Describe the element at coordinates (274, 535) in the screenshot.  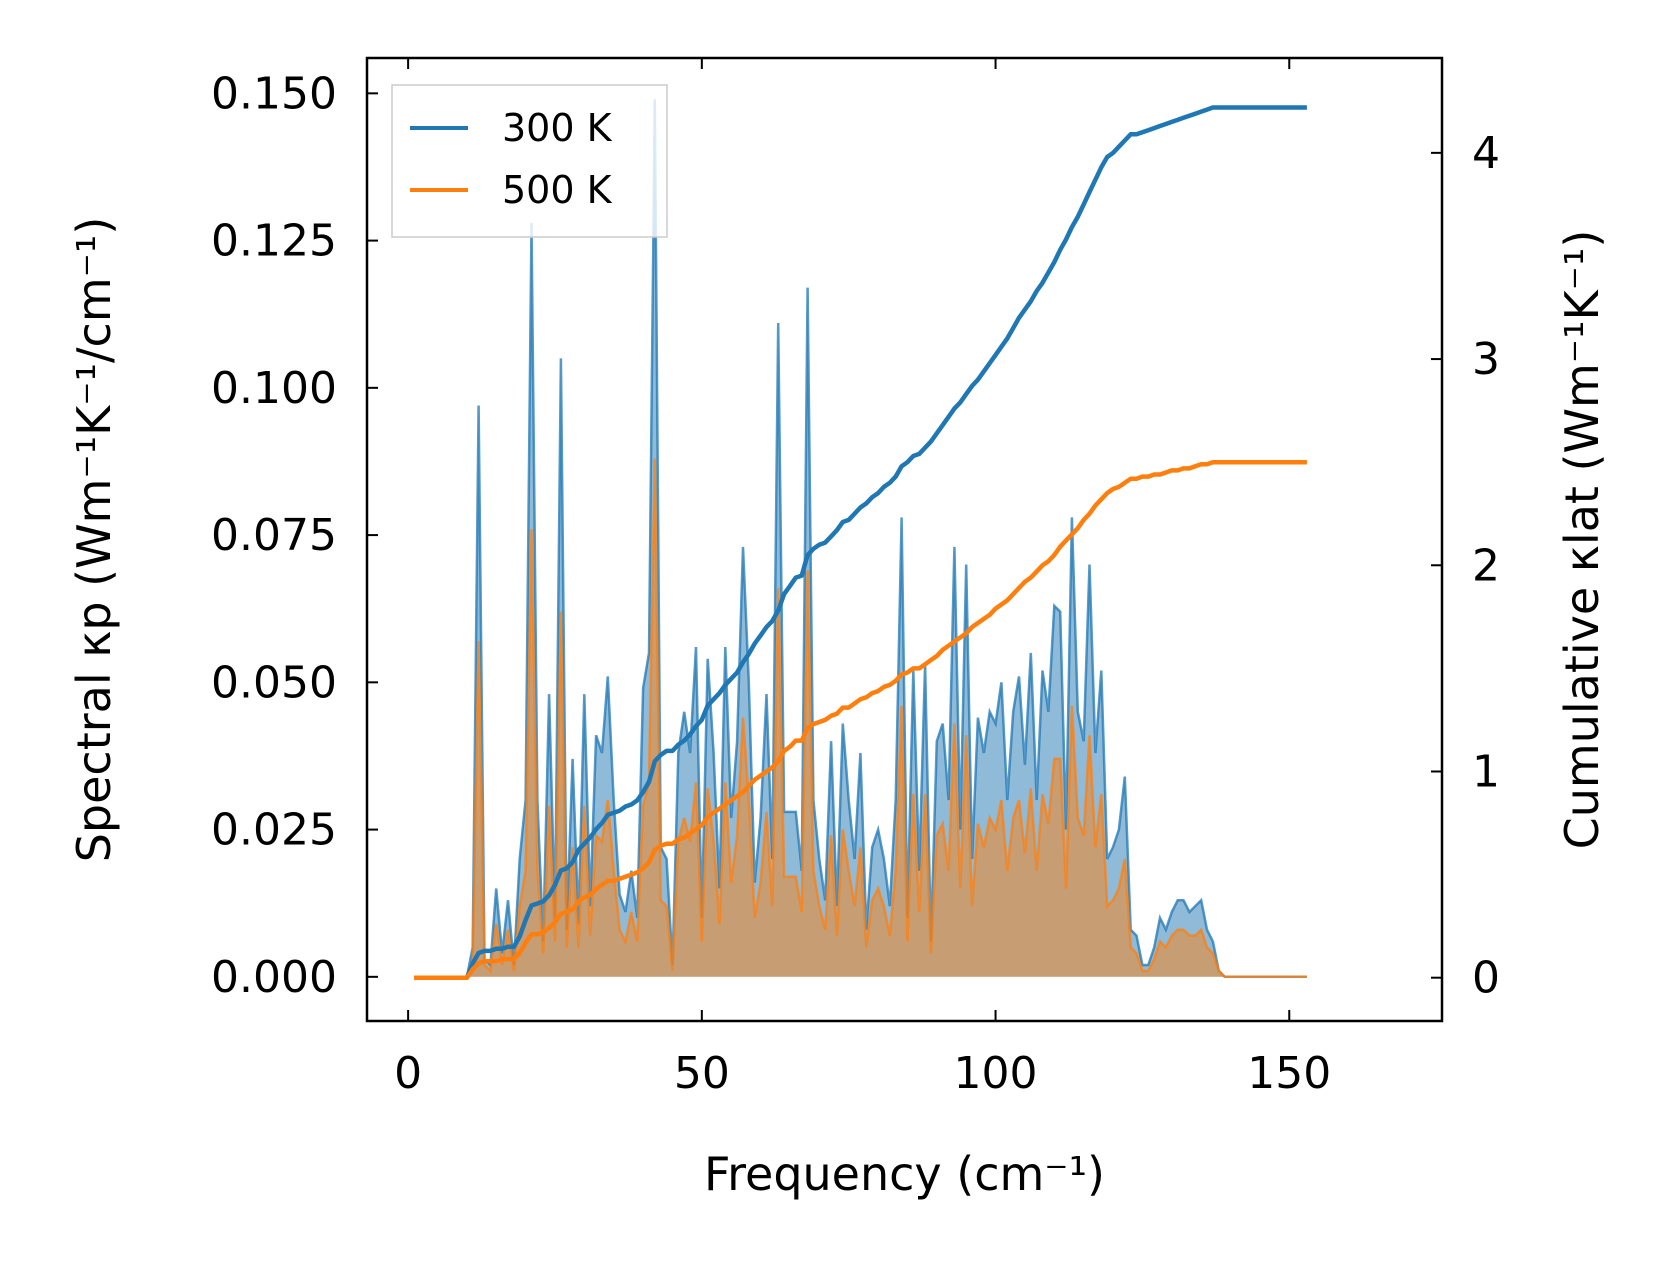
I see `y-left-tick-label: 0.075` at that location.